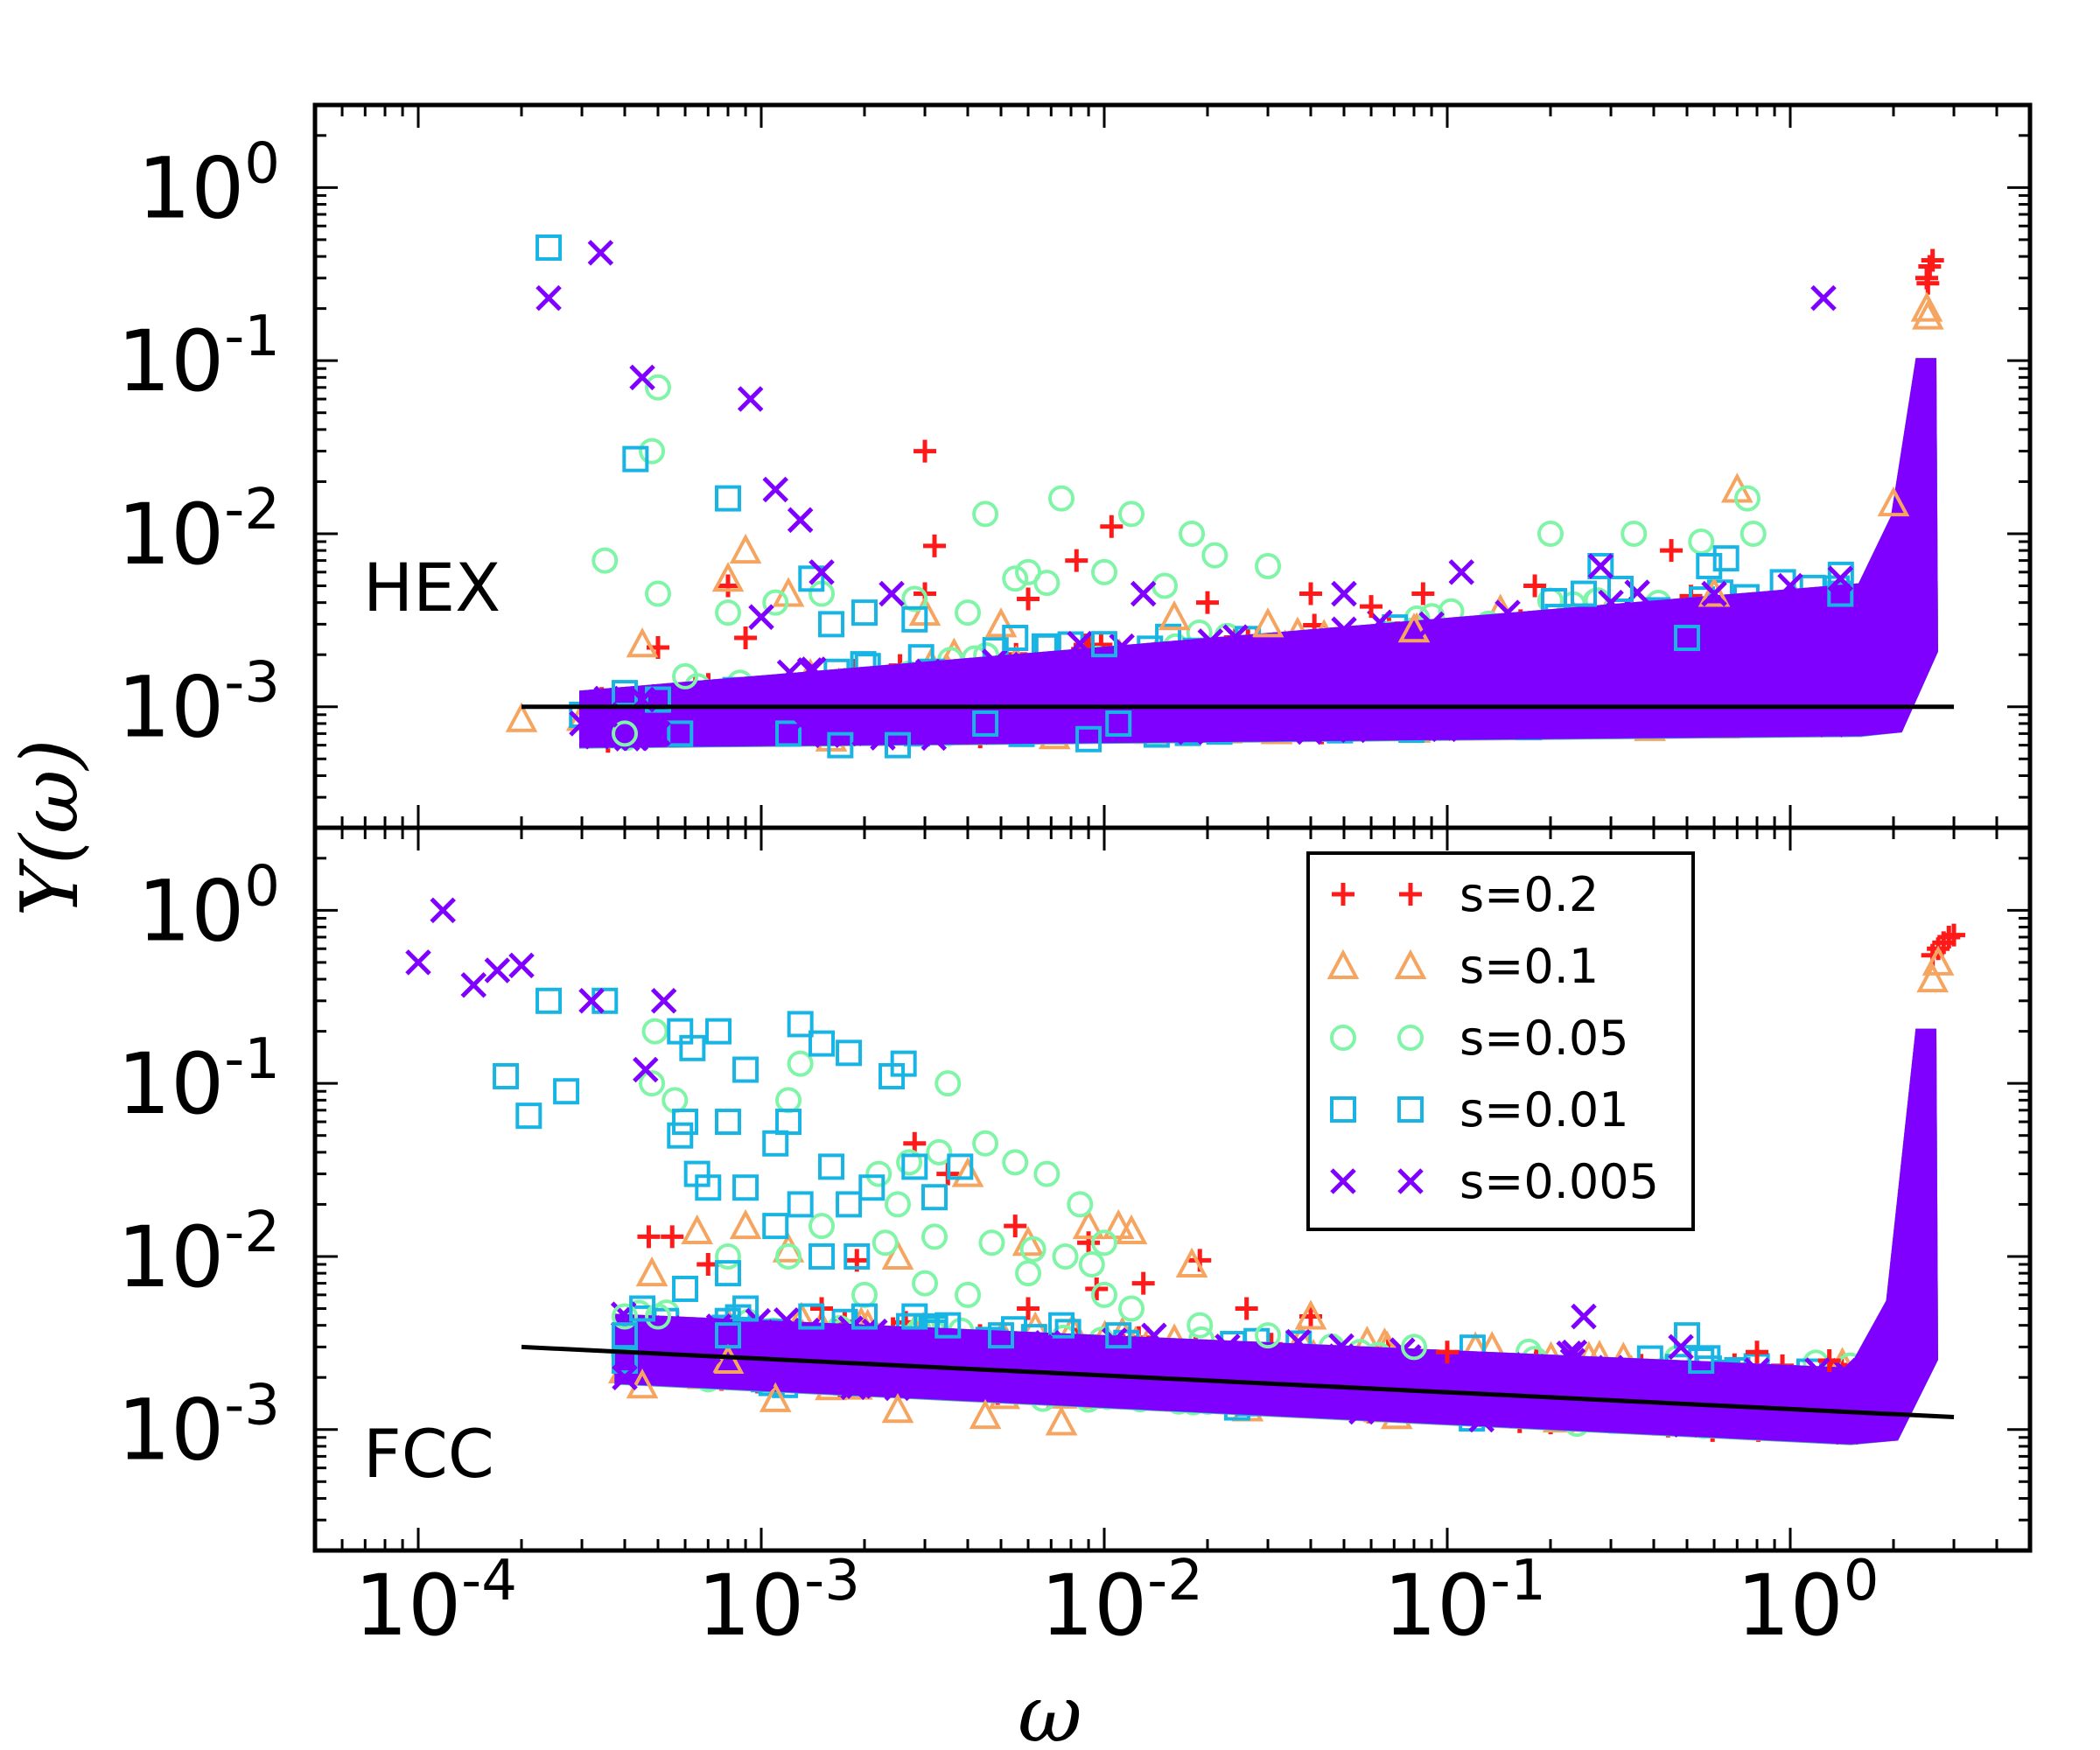 This screenshot has width=2100, height=1750. I want to click on legend-item: s=0.005, so click(1494, 1181).